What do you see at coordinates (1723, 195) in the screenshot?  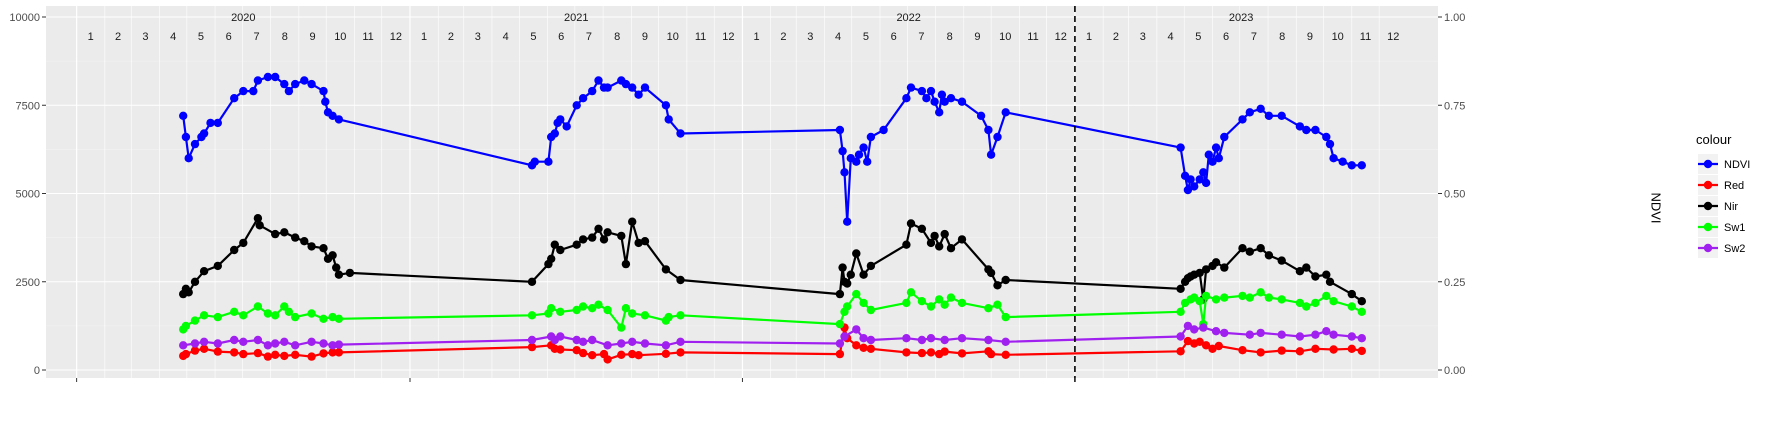 I see `legend: colour NDVI Red Nir Sw1 Sw2` at bounding box center [1723, 195].